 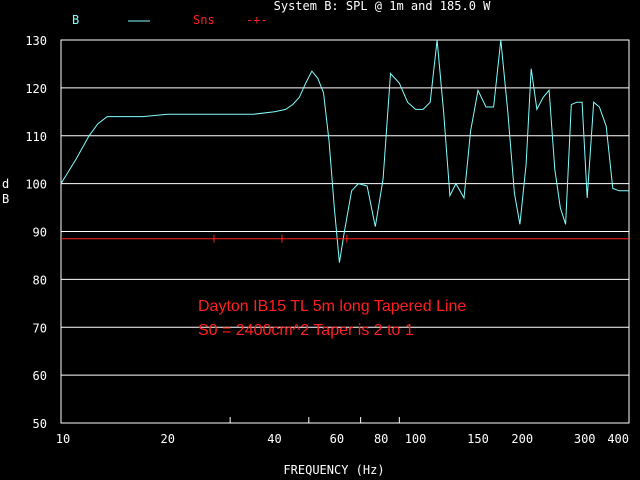 I want to click on legend-sns-label: Sns, so click(x=204, y=20).